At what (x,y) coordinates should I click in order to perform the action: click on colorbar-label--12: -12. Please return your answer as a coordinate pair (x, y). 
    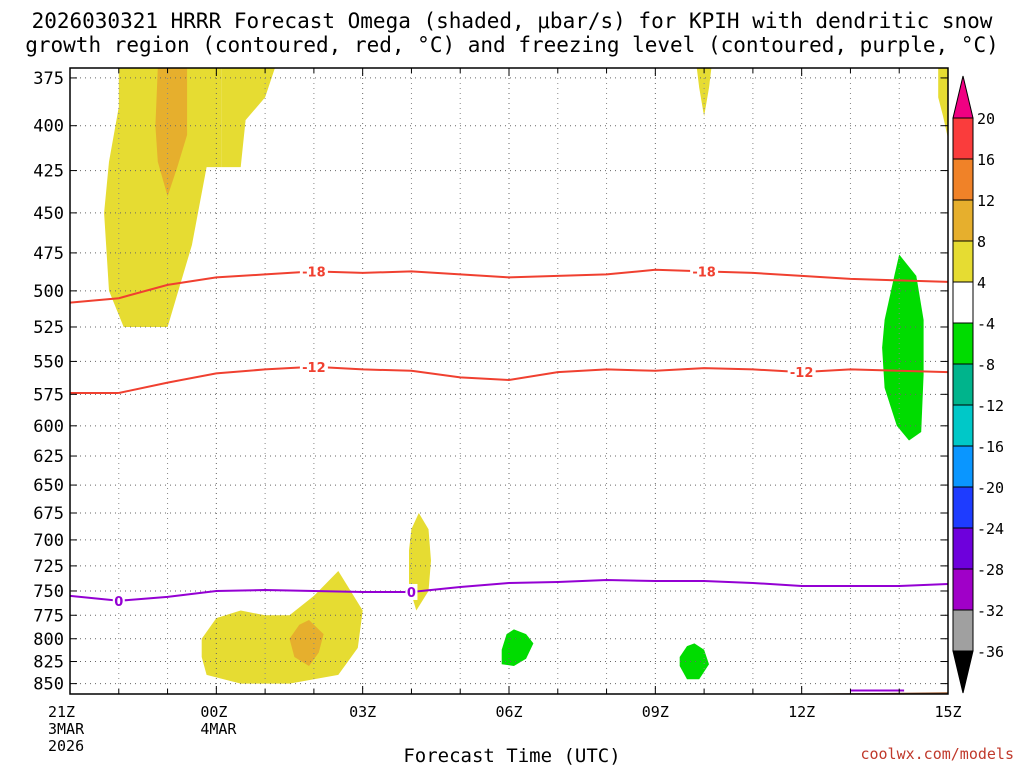
    Looking at the image, I should click on (990, 406).